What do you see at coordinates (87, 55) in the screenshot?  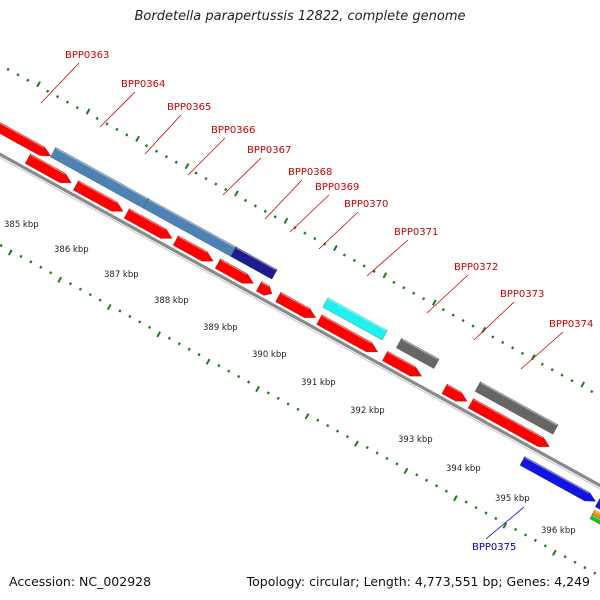 I see `gene-label: BPP0363` at bounding box center [87, 55].